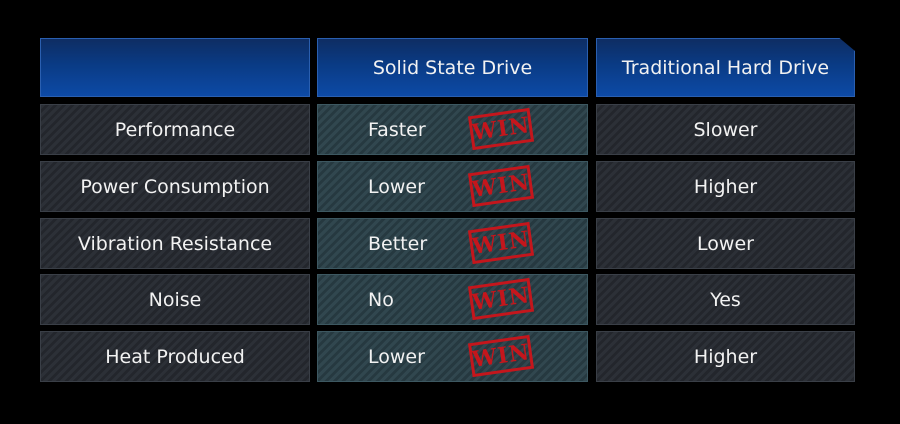 The width and height of the screenshot is (900, 424). I want to click on row-label: Vibration Resistance, so click(175, 243).